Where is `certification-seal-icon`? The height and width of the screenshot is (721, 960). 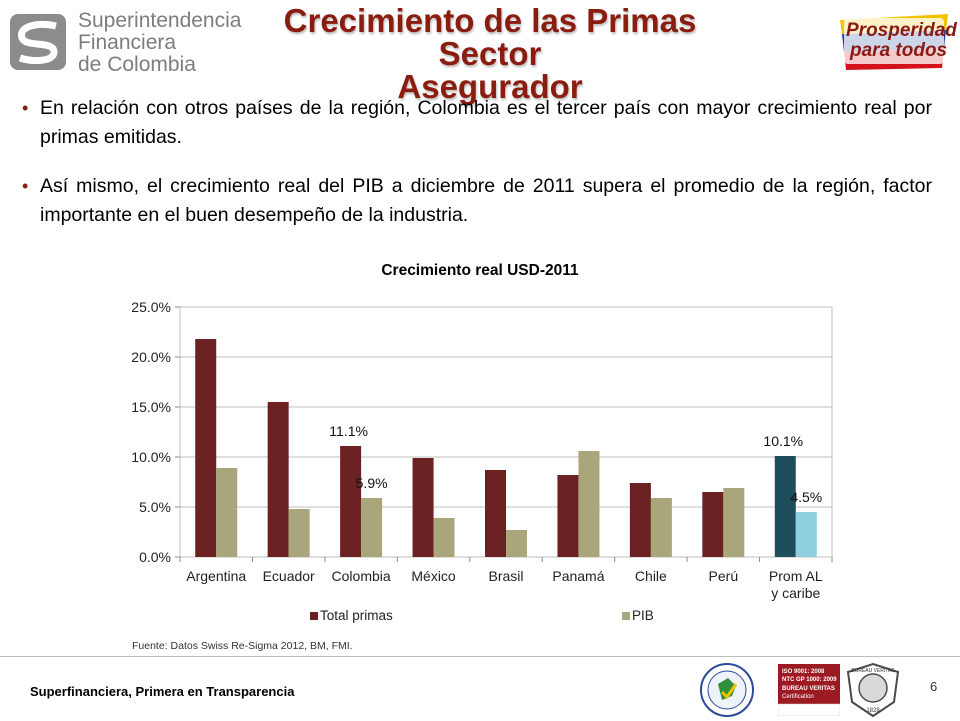 certification-seal-icon is located at coordinates (727, 690).